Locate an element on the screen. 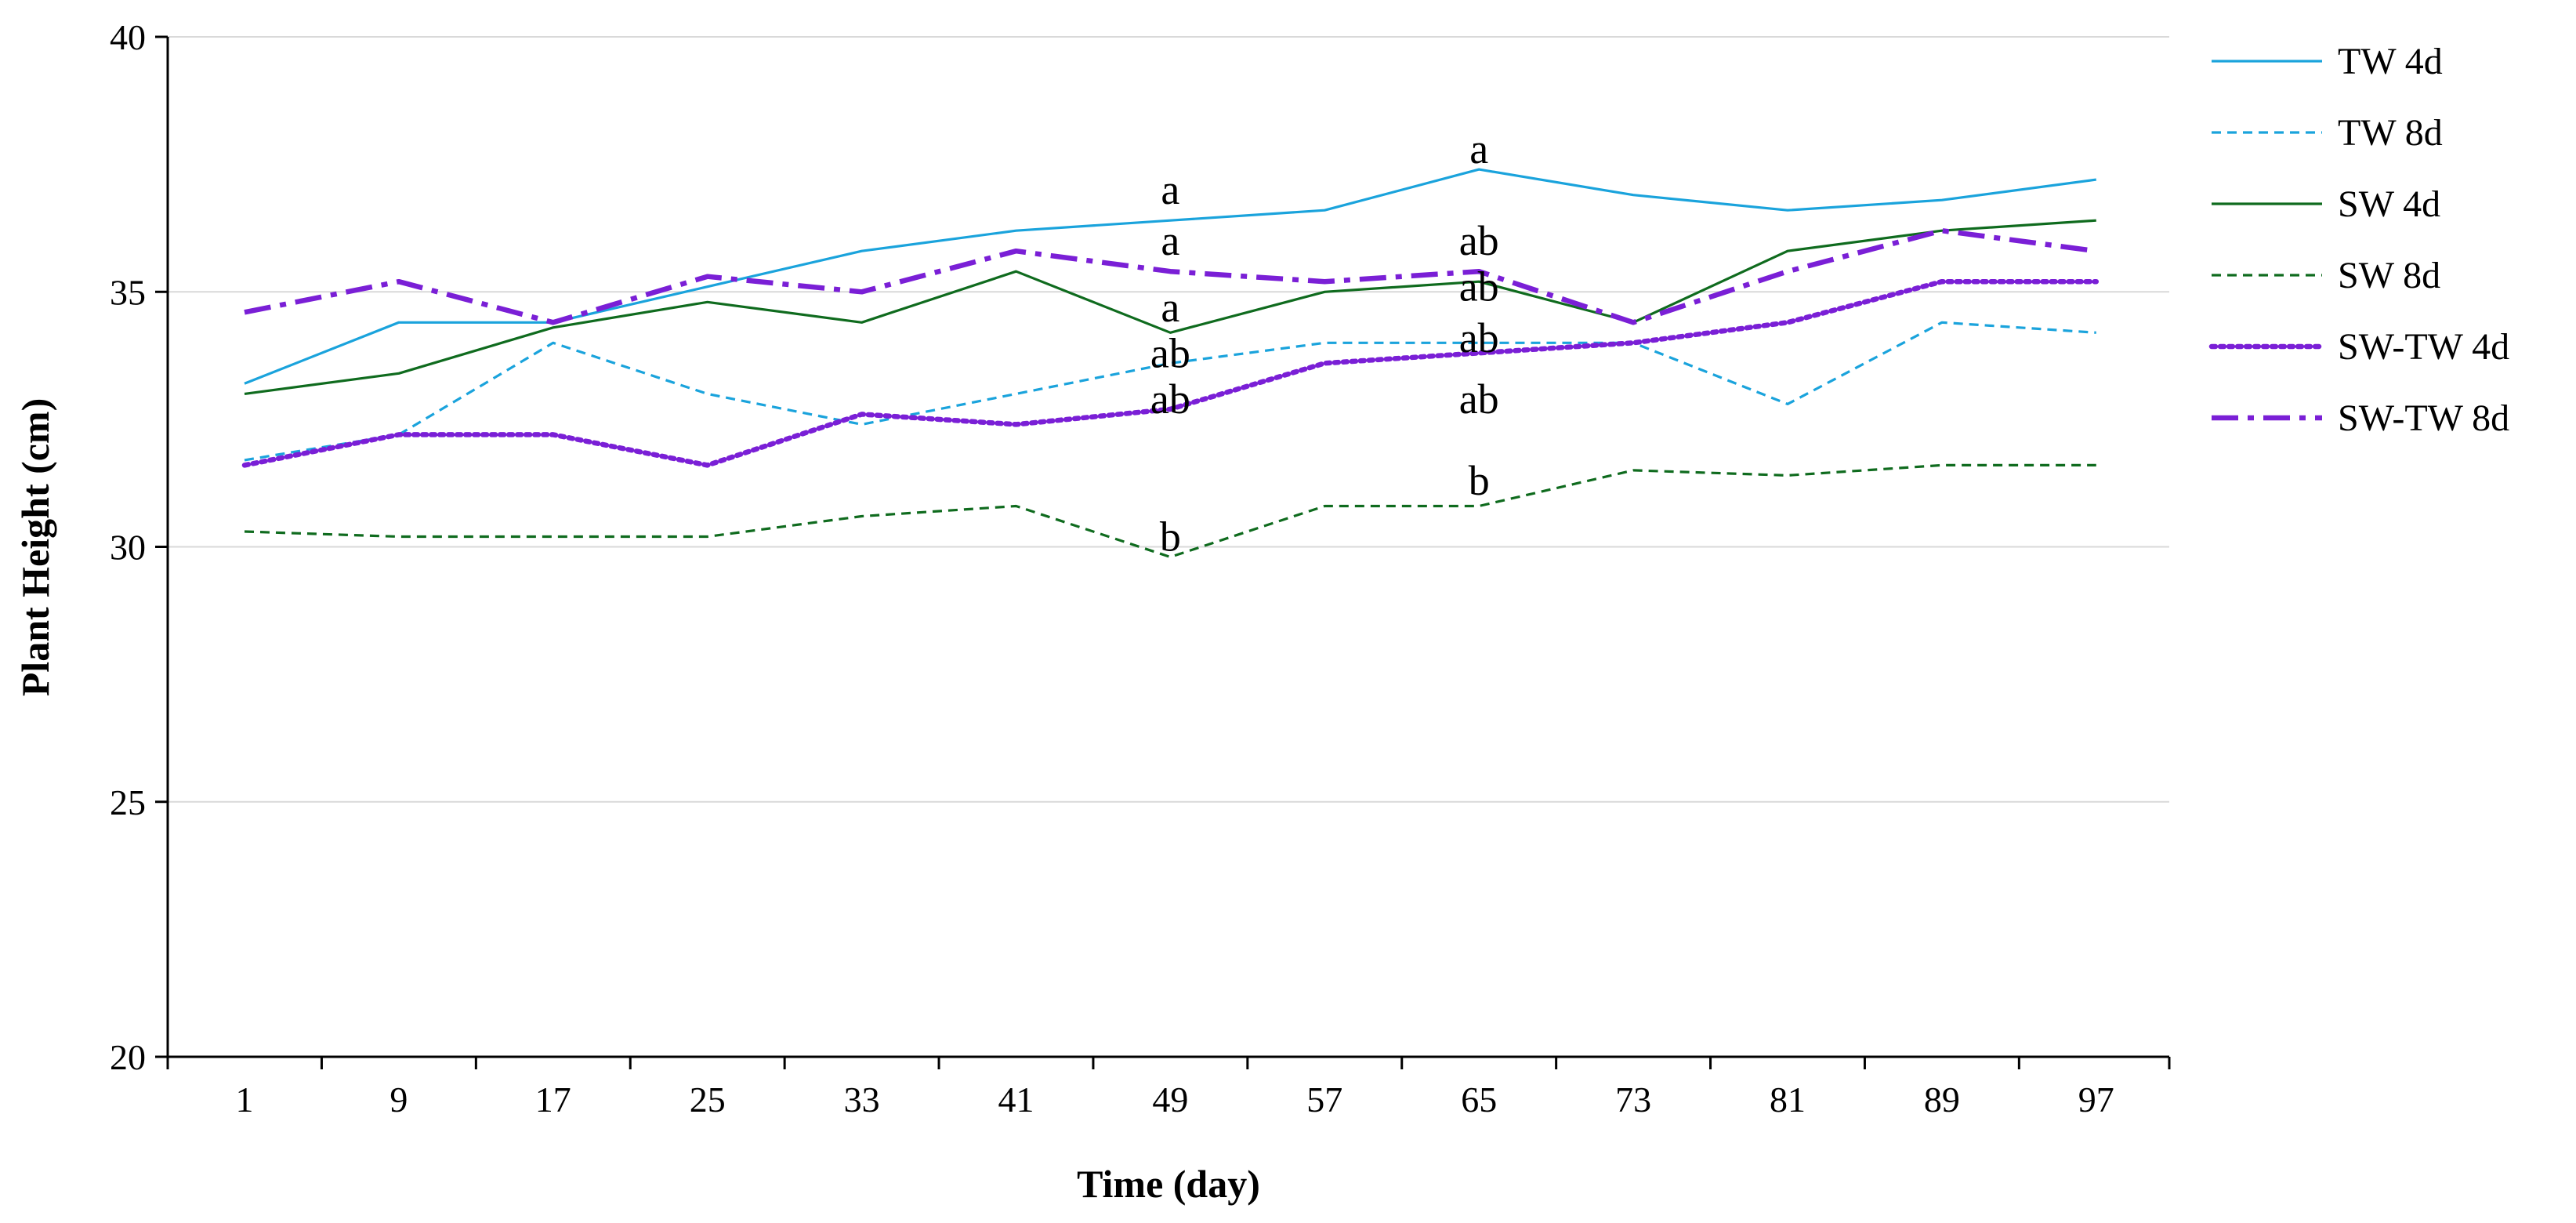 The image size is (2576, 1223). series-line-sw-tw-4d is located at coordinates (1170, 373).